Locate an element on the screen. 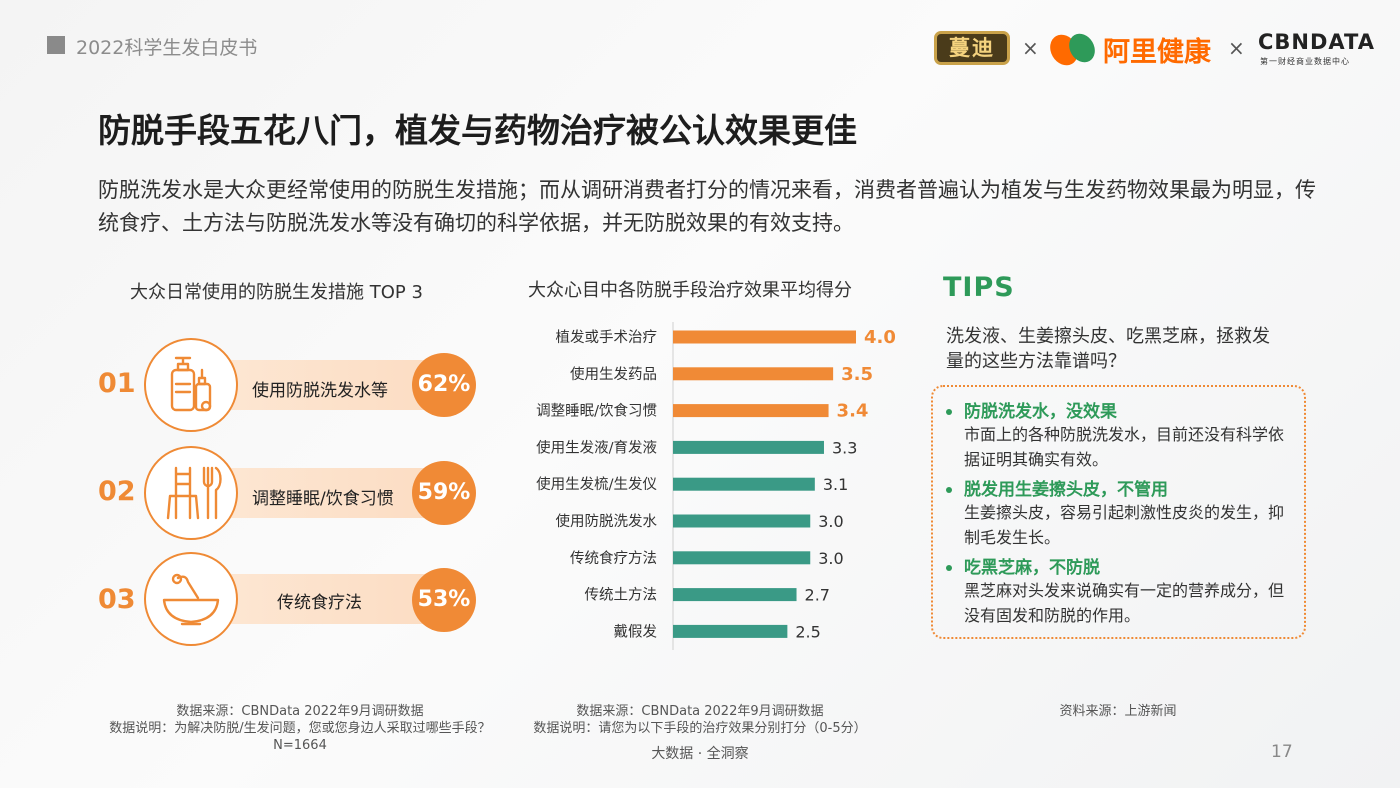  tip-heading-text: 脱发用生姜擦头皮，不管用 is located at coordinates (1066, 490).